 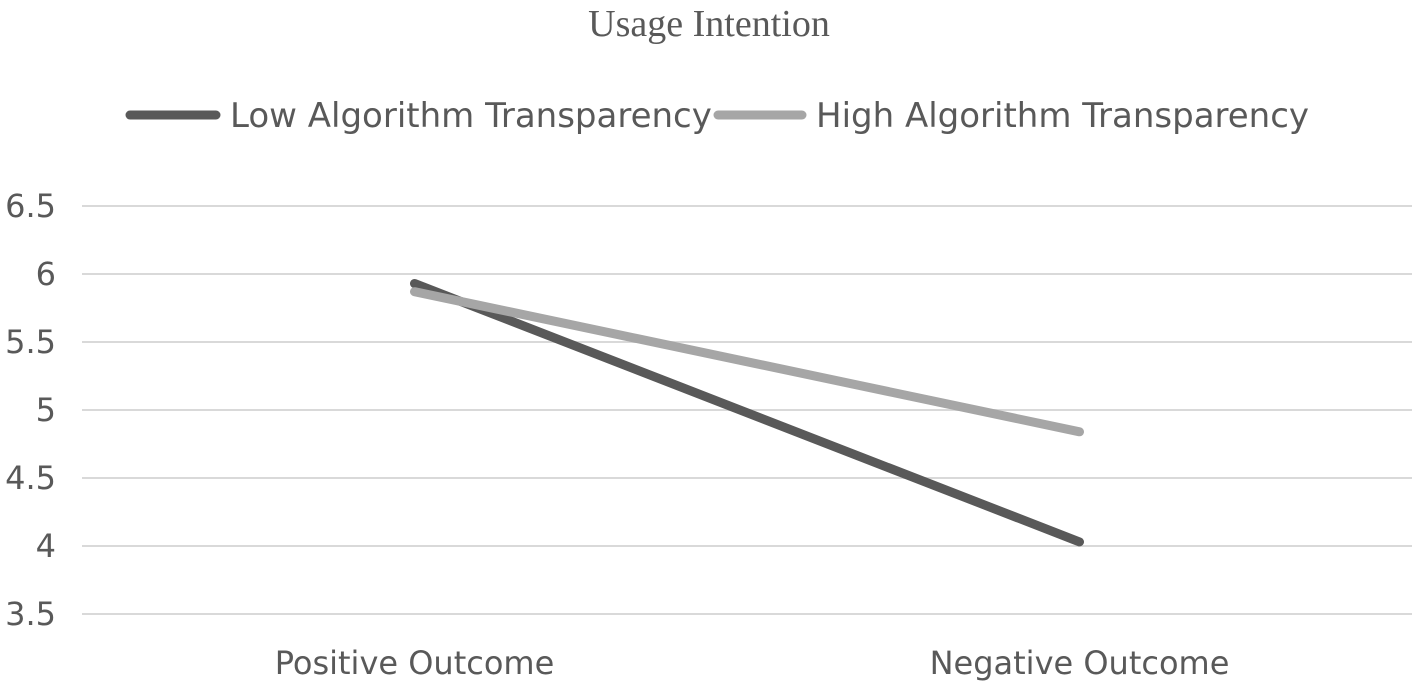 I want to click on y-tick-label: 6, so click(x=46, y=274).